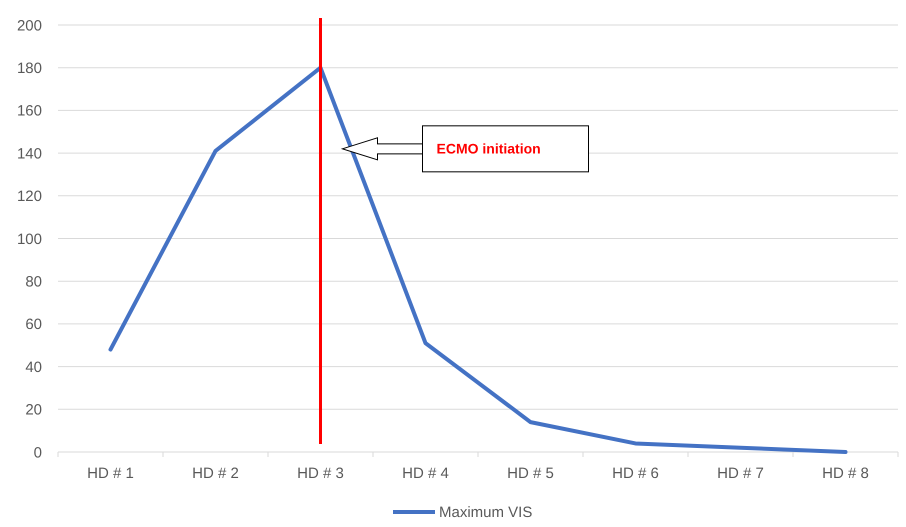 Image resolution: width=906 pixels, height=527 pixels. Describe the element at coordinates (845, 473) in the screenshot. I see `x-tick-label: HD # 8` at that location.